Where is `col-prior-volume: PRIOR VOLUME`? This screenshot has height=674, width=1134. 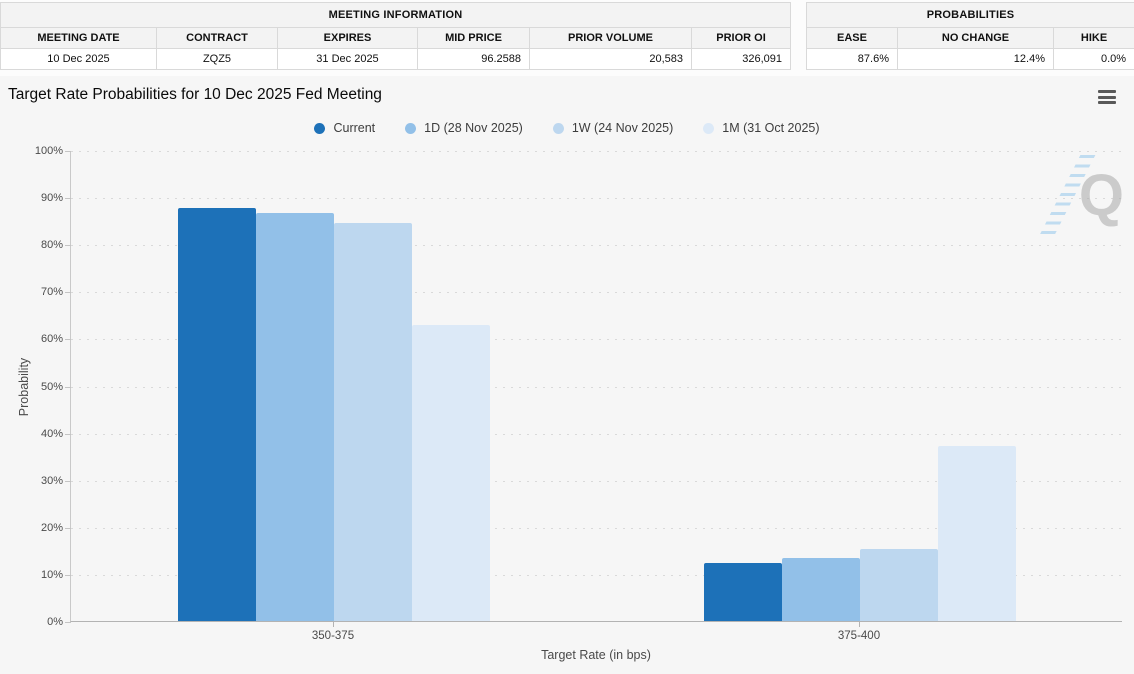 col-prior-volume: PRIOR VOLUME is located at coordinates (610, 38).